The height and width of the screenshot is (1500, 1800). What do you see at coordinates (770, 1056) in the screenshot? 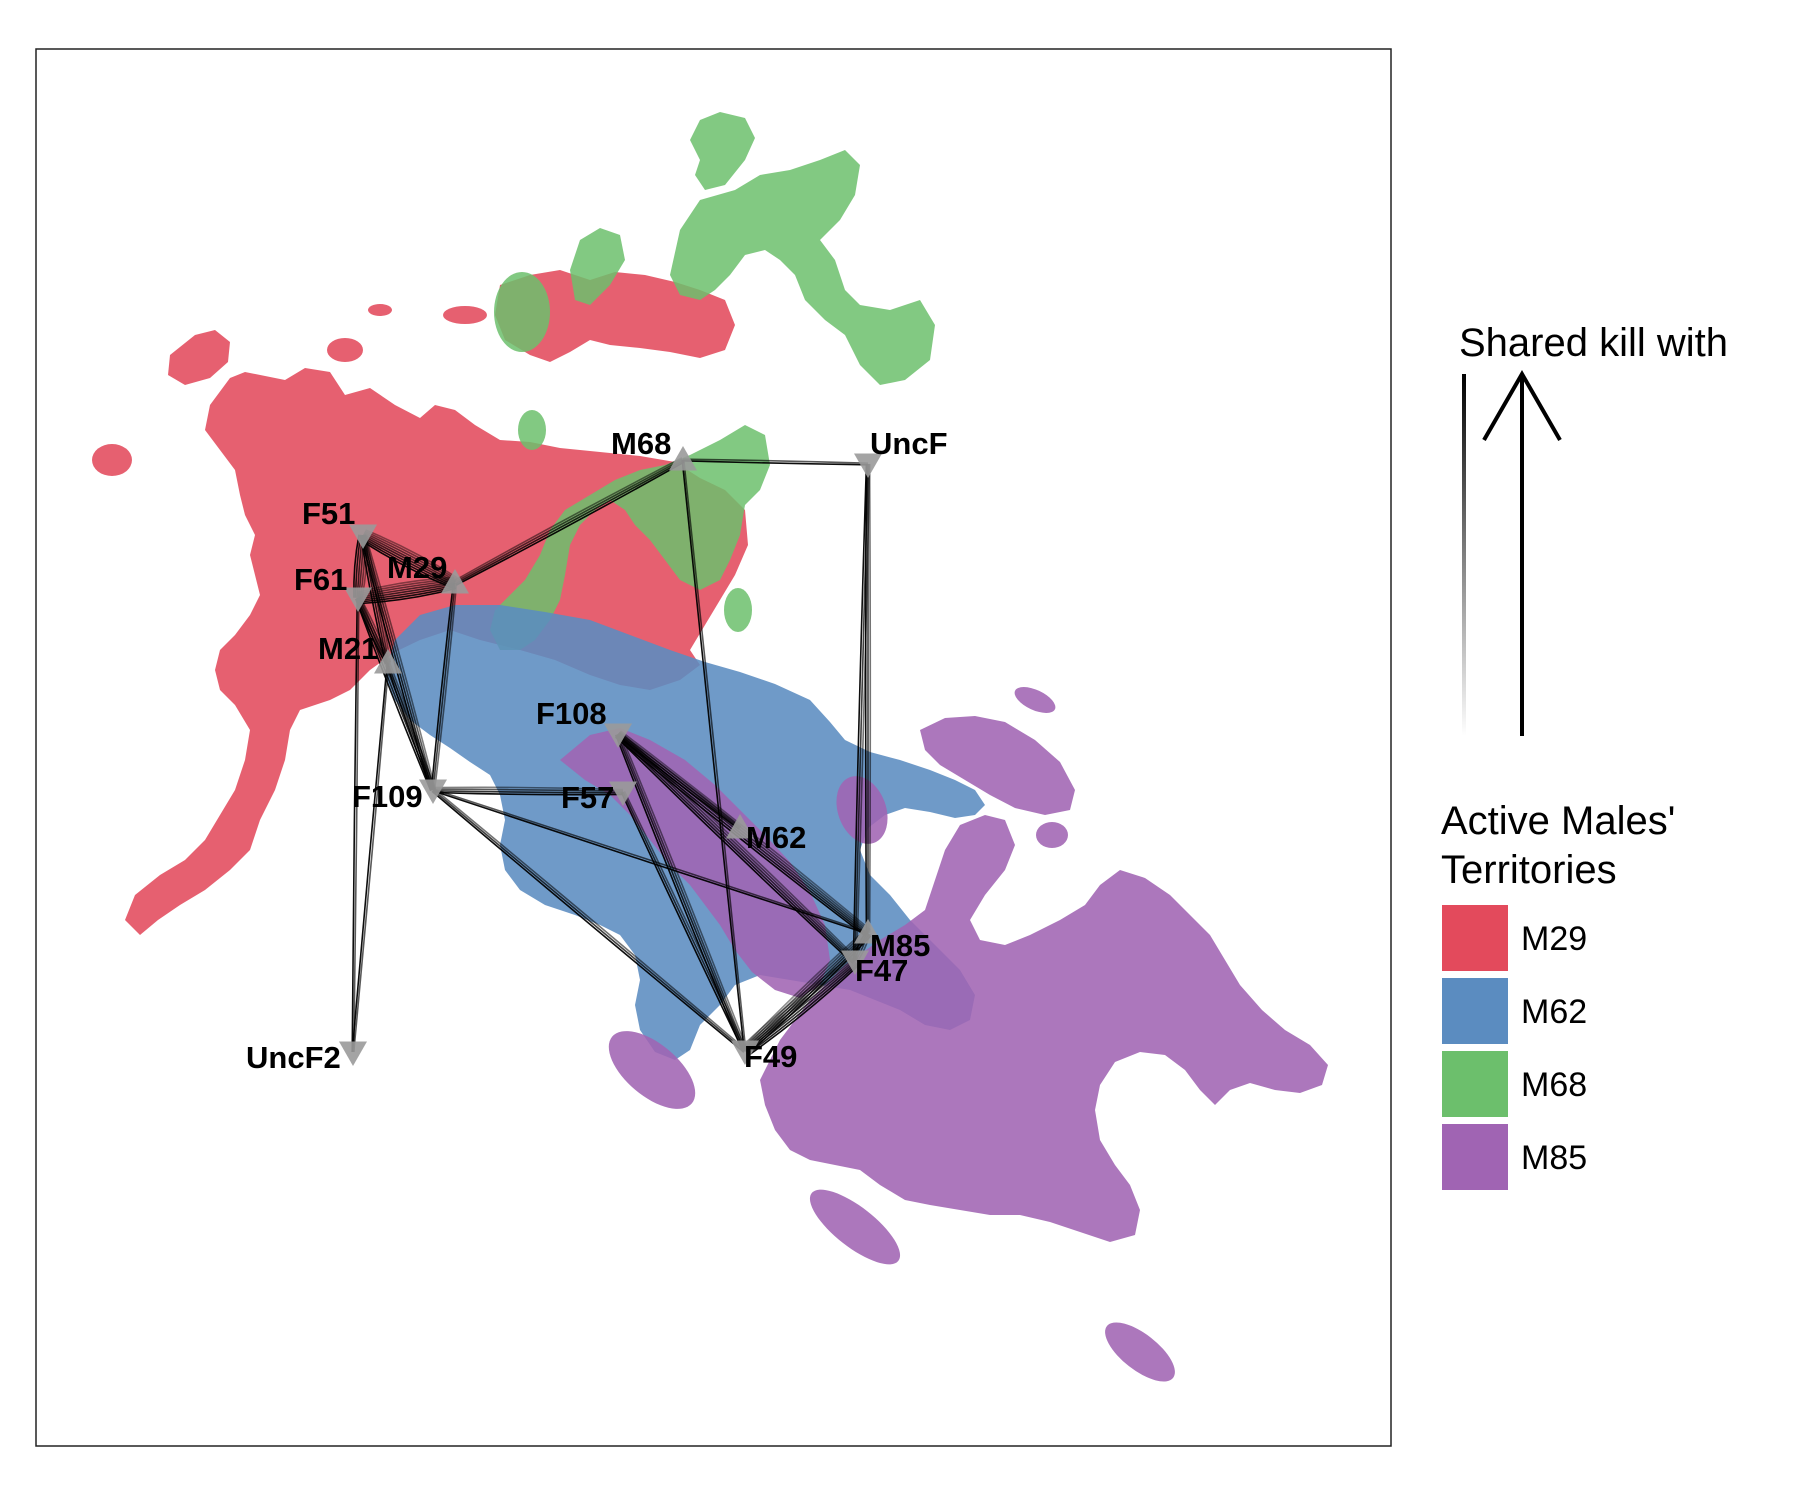
I see `node-label-f49: F49` at bounding box center [770, 1056].